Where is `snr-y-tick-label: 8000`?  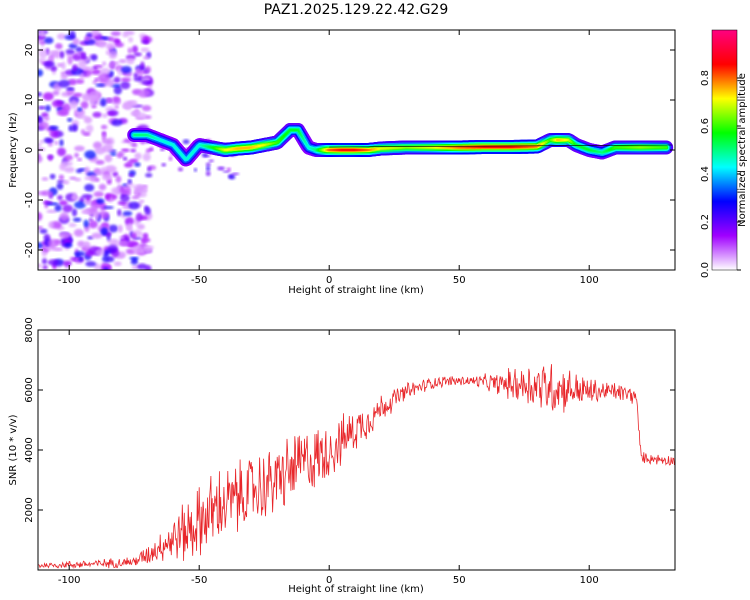 snr-y-tick-label: 8000 is located at coordinates (29, 329).